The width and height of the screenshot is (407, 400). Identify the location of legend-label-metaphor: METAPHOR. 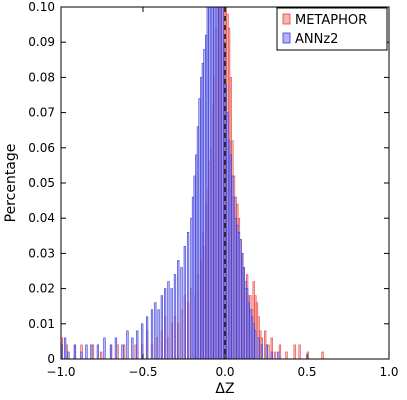
(331, 20).